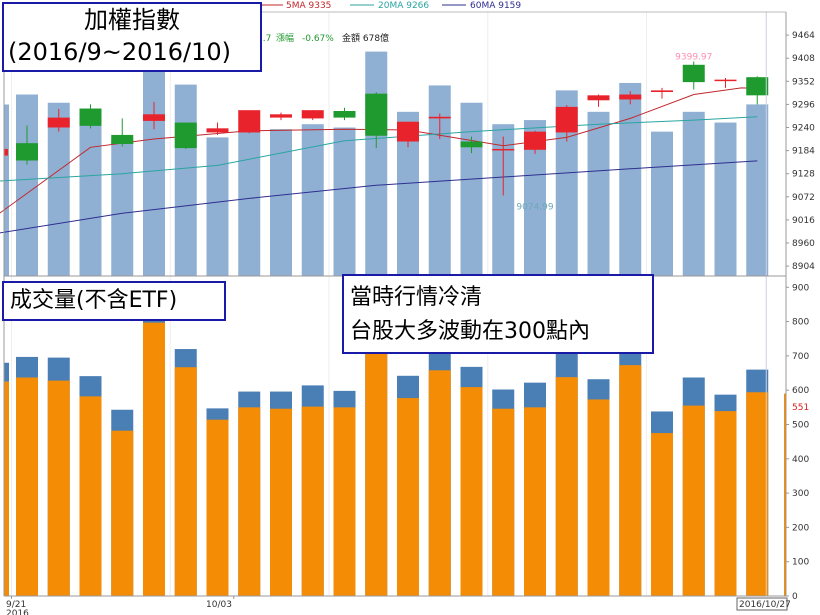 Image resolution: width=820 pixels, height=615 pixels. Describe the element at coordinates (318, 39) in the screenshot. I see `change-percent: -0.67%` at that location.